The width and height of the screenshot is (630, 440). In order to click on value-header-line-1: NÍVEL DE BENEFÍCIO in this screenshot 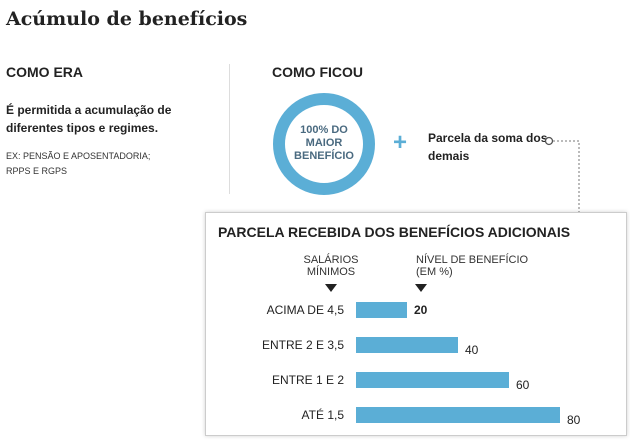, I will do `click(472, 259)`.